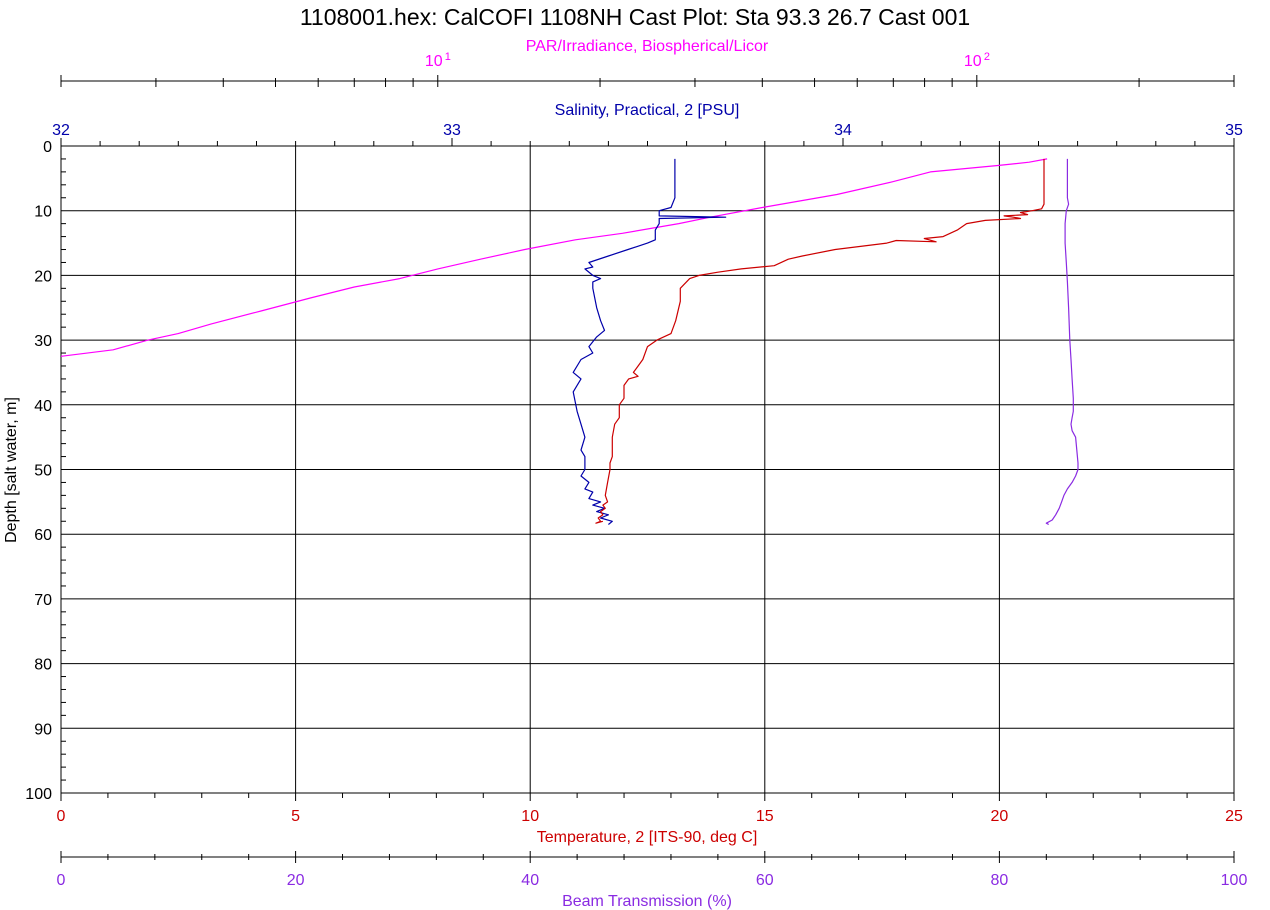  What do you see at coordinates (530, 816) in the screenshot?
I see `temperature-tick-label: 10` at bounding box center [530, 816].